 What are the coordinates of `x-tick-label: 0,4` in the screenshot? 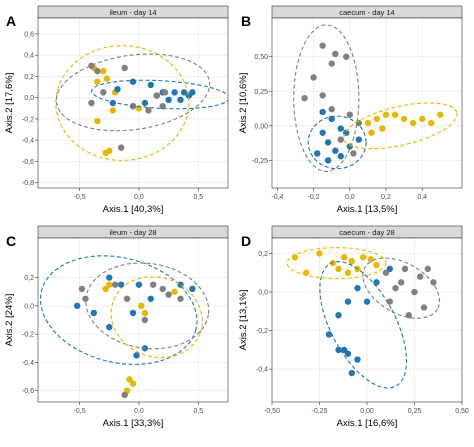 It's located at (422, 197).